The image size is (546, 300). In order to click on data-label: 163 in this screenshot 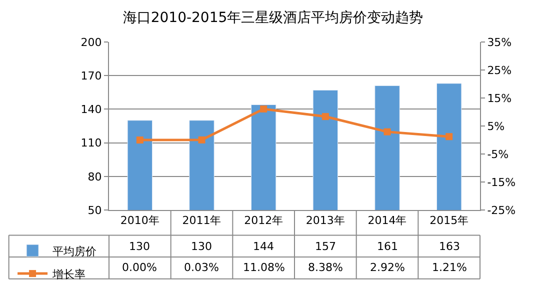, I will do `click(449, 246)`.